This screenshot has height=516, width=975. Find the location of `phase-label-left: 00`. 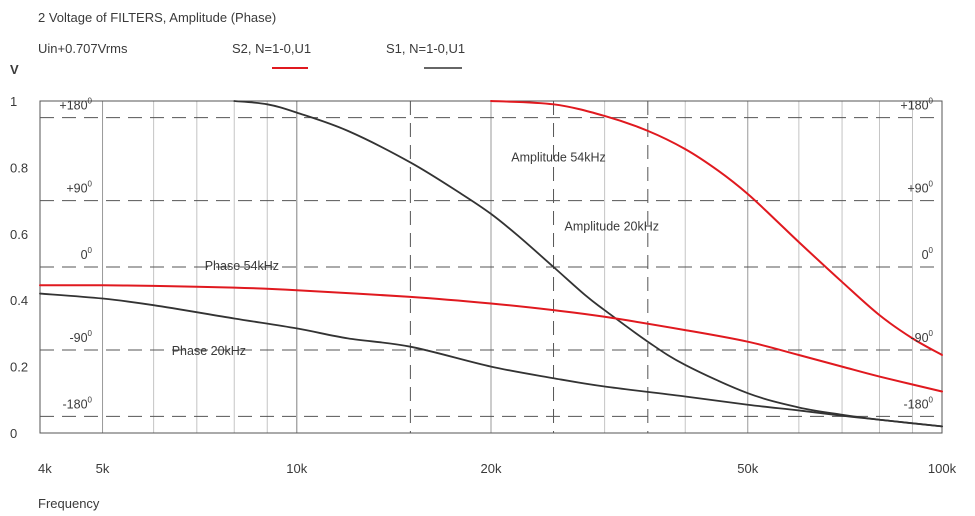

phase-label-left: 00 is located at coordinates (87, 254).